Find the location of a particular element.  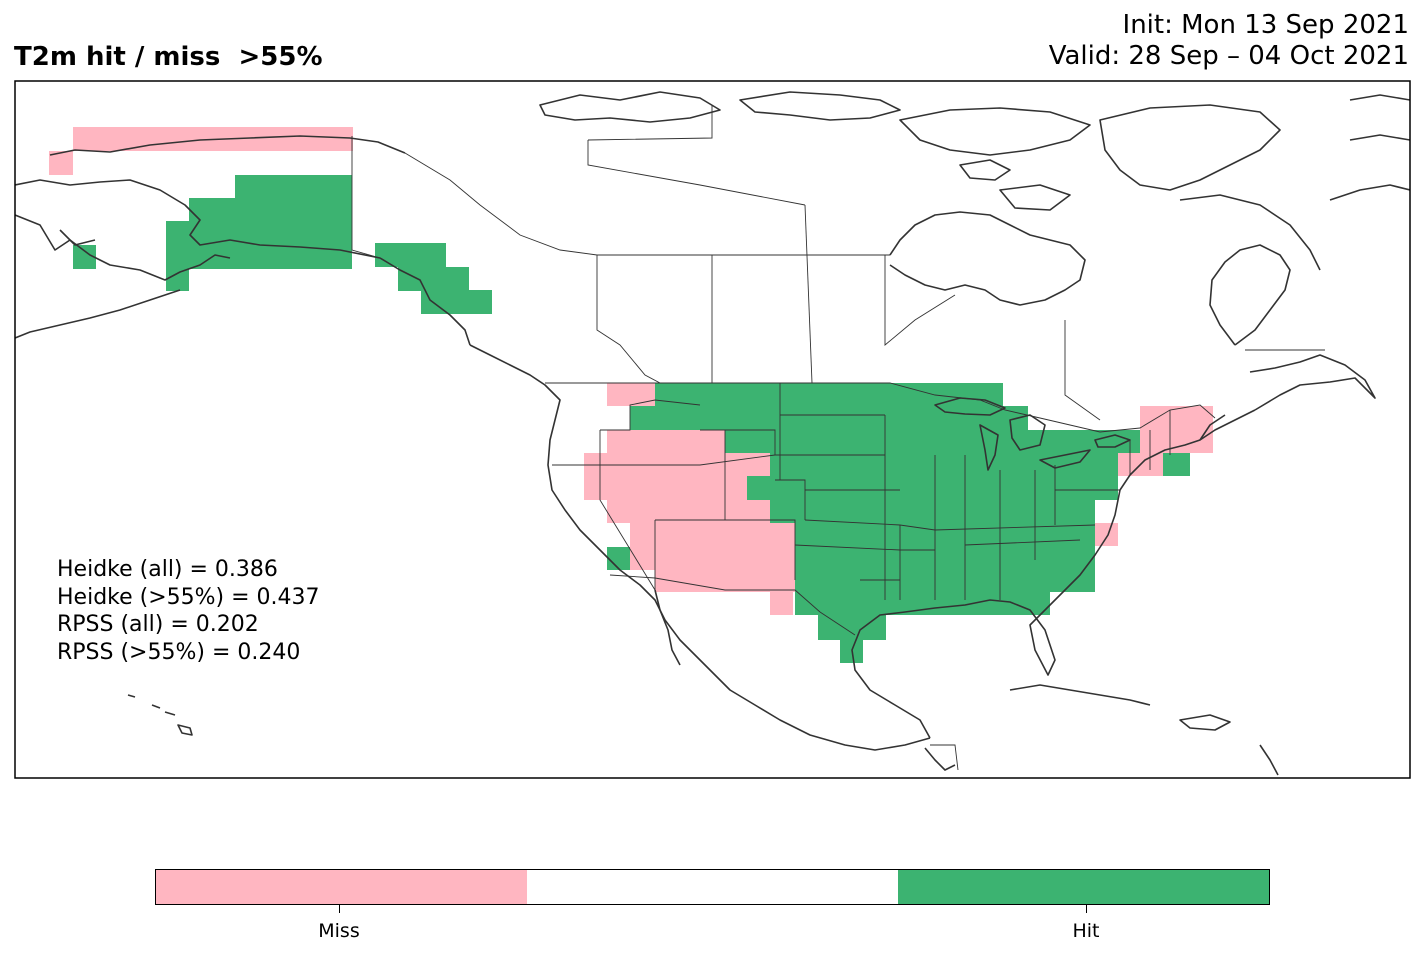

colorbar-tick-hit is located at coordinates (1086, 909).